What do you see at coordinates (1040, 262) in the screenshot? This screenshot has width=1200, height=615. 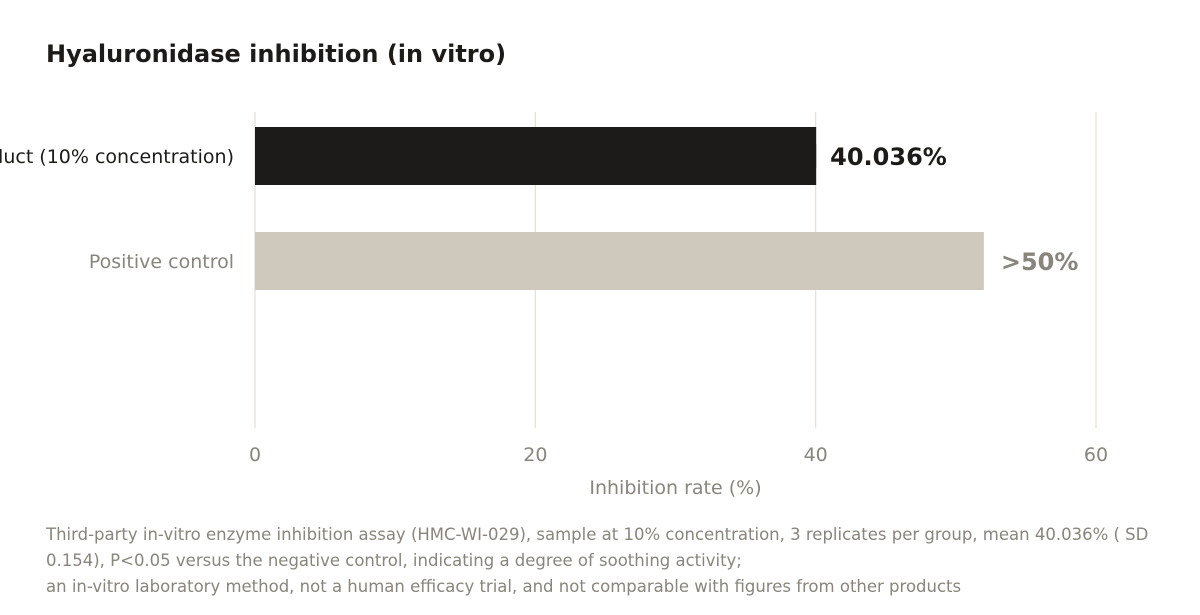 I see `value-label-1: >50%` at bounding box center [1040, 262].